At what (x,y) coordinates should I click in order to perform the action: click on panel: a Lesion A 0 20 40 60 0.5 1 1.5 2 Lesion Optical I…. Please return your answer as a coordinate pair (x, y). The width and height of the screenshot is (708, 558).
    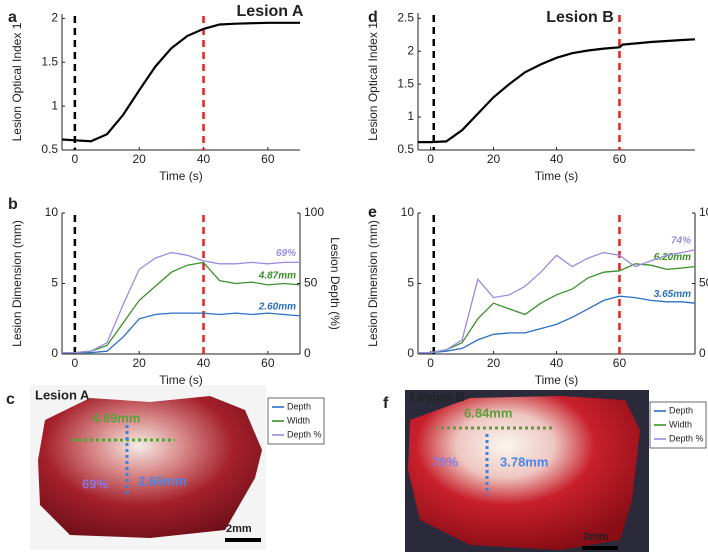
    Looking at the image, I should click on (156, 93).